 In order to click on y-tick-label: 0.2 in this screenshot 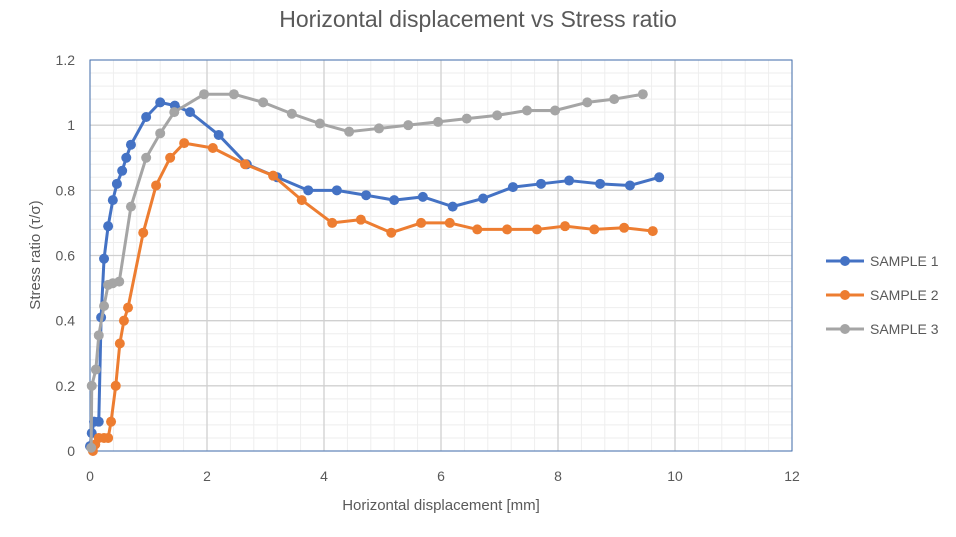, I will do `click(66, 386)`.